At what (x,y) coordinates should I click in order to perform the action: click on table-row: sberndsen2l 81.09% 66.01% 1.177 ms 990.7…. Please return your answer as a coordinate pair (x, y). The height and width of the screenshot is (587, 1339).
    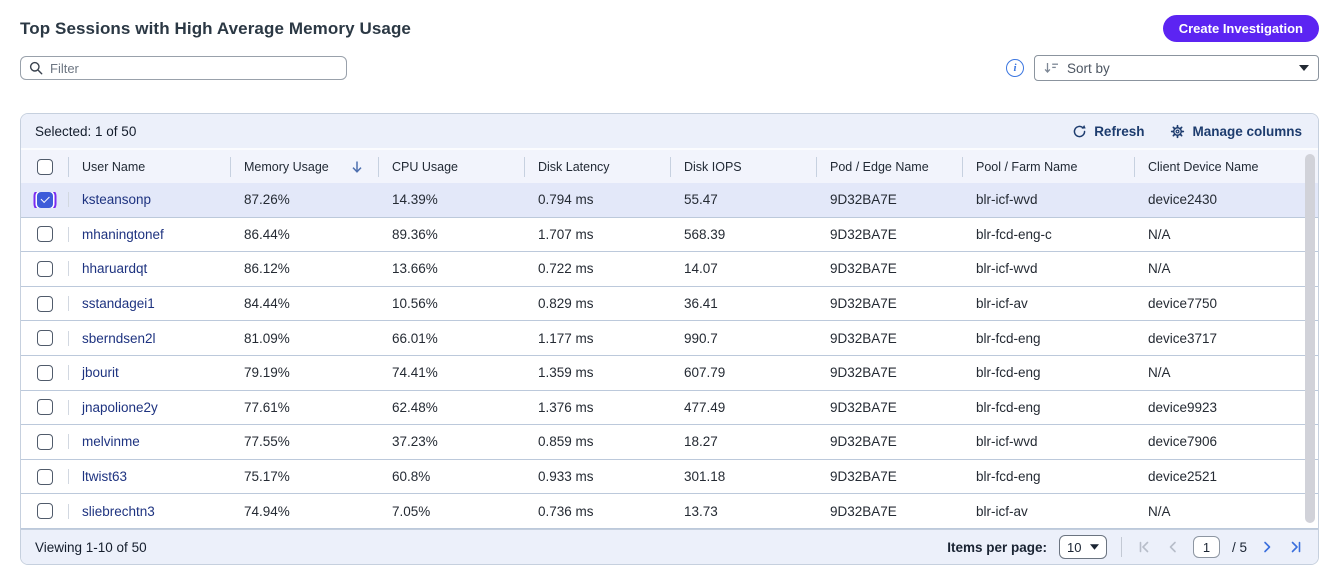
    Looking at the image, I should click on (669, 338).